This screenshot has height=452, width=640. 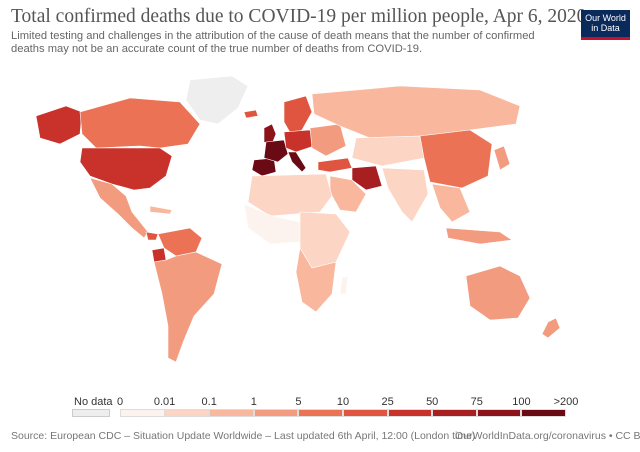 I want to click on region-russia, so click(x=416, y=112).